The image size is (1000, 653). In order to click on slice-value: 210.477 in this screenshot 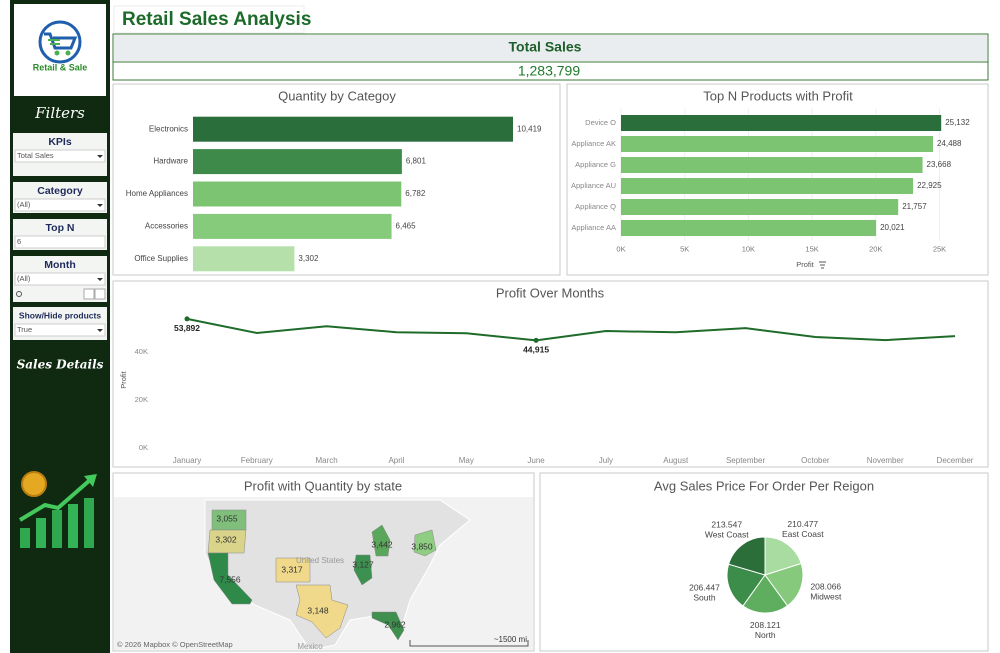, I will do `click(802, 524)`.